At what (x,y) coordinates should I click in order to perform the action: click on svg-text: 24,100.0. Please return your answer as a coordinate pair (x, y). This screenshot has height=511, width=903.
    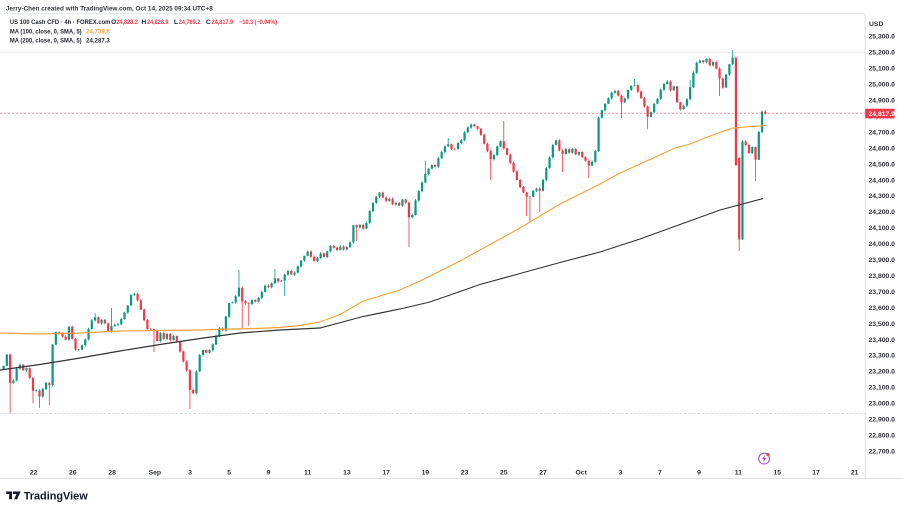
    Looking at the image, I should click on (882, 228).